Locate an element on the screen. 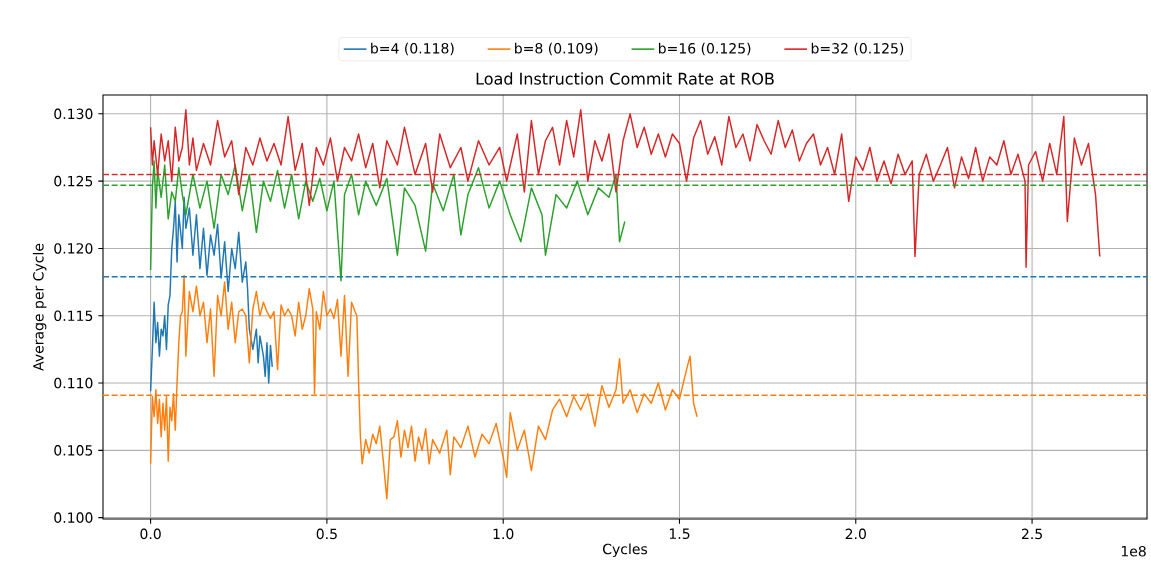  y-tick-label: 0.125 is located at coordinates (73, 181).